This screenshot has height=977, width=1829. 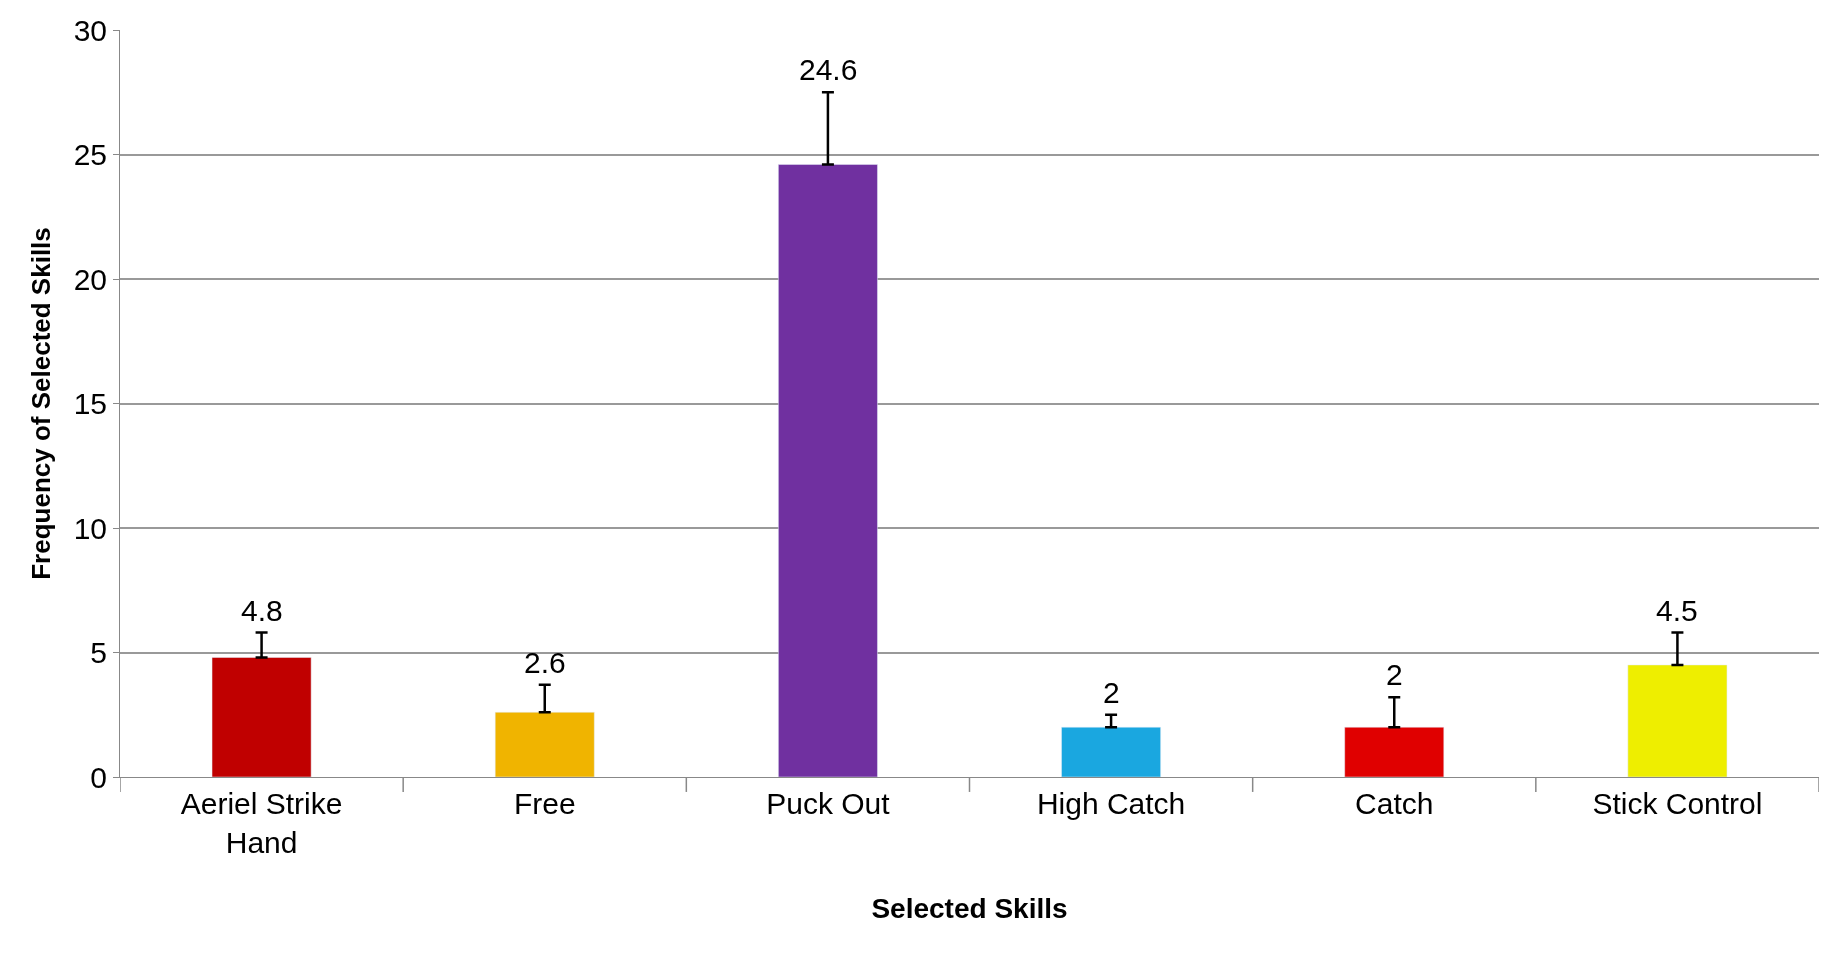 I want to click on x-tick-label: Stick Control, so click(x=1677, y=803).